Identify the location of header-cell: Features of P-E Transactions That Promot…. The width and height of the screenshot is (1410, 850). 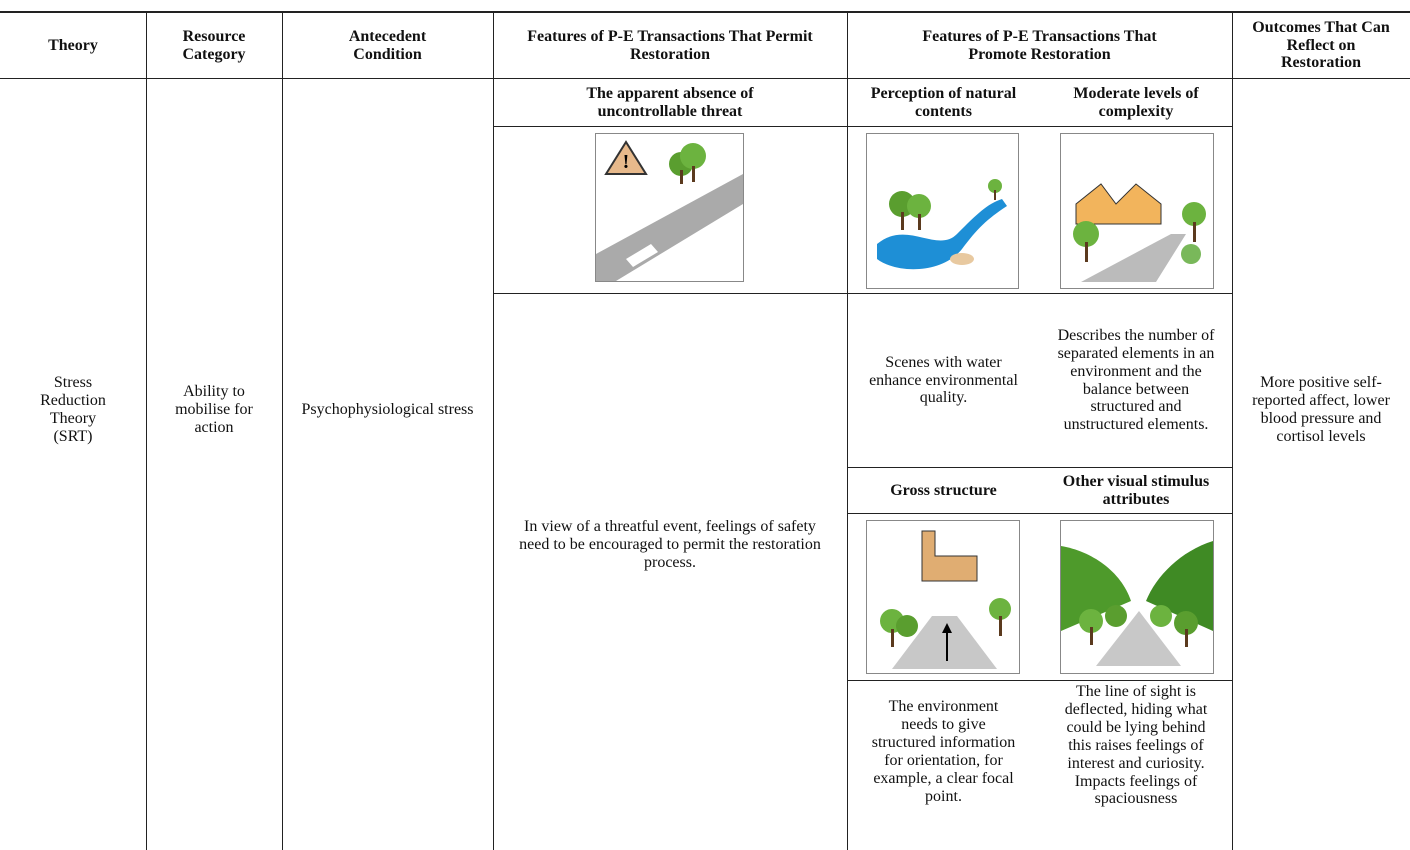
(1039, 45).